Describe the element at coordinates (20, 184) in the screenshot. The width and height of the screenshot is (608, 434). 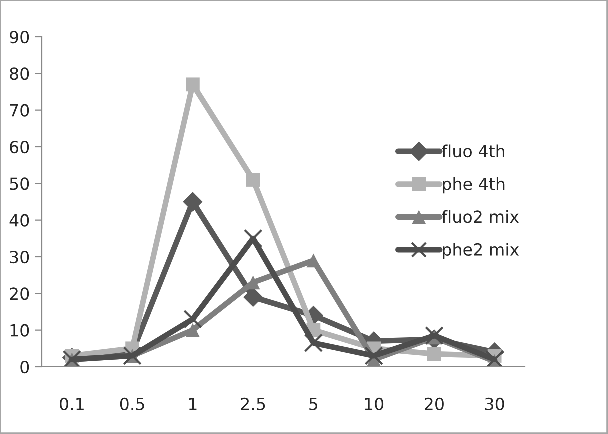
I see `y-tick-label: 50` at that location.